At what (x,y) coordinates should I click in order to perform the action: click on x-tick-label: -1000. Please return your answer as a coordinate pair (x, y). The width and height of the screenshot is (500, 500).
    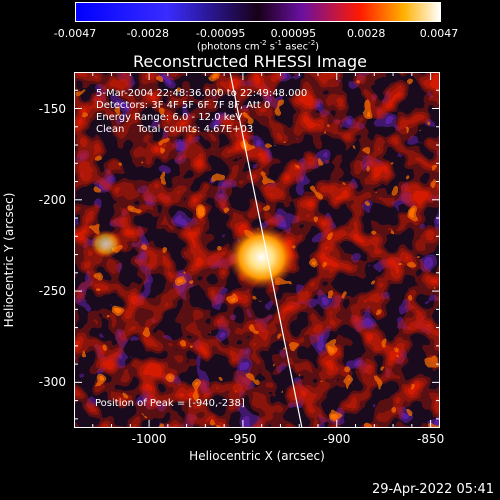
    Looking at the image, I should click on (149, 439).